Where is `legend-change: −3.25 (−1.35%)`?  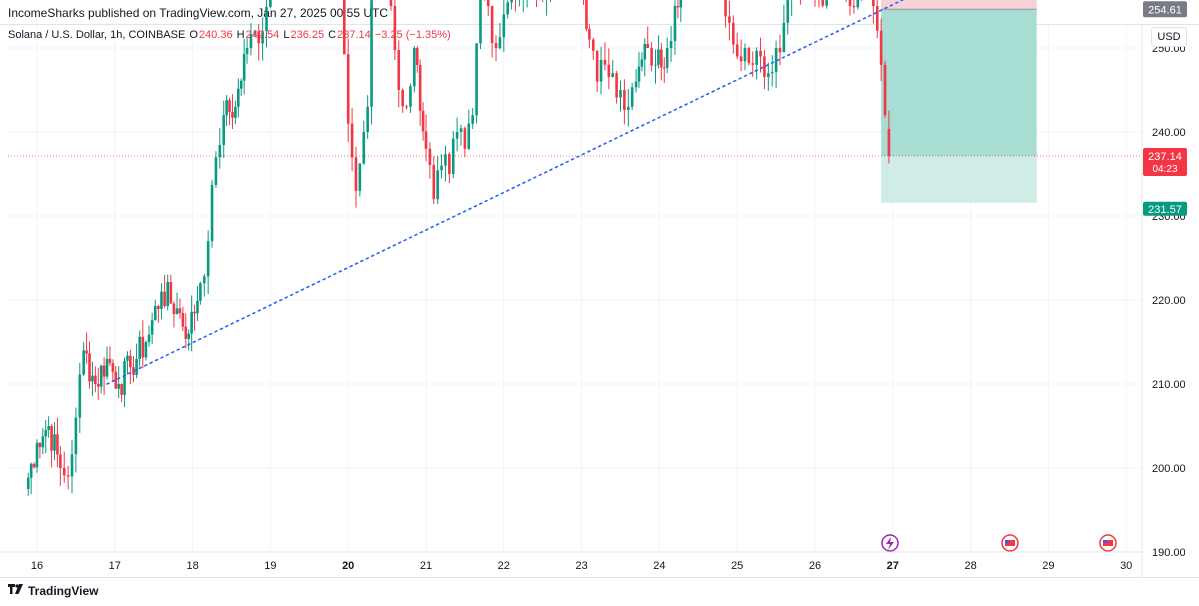 legend-change: −3.25 (−1.35%) is located at coordinates (412, 35).